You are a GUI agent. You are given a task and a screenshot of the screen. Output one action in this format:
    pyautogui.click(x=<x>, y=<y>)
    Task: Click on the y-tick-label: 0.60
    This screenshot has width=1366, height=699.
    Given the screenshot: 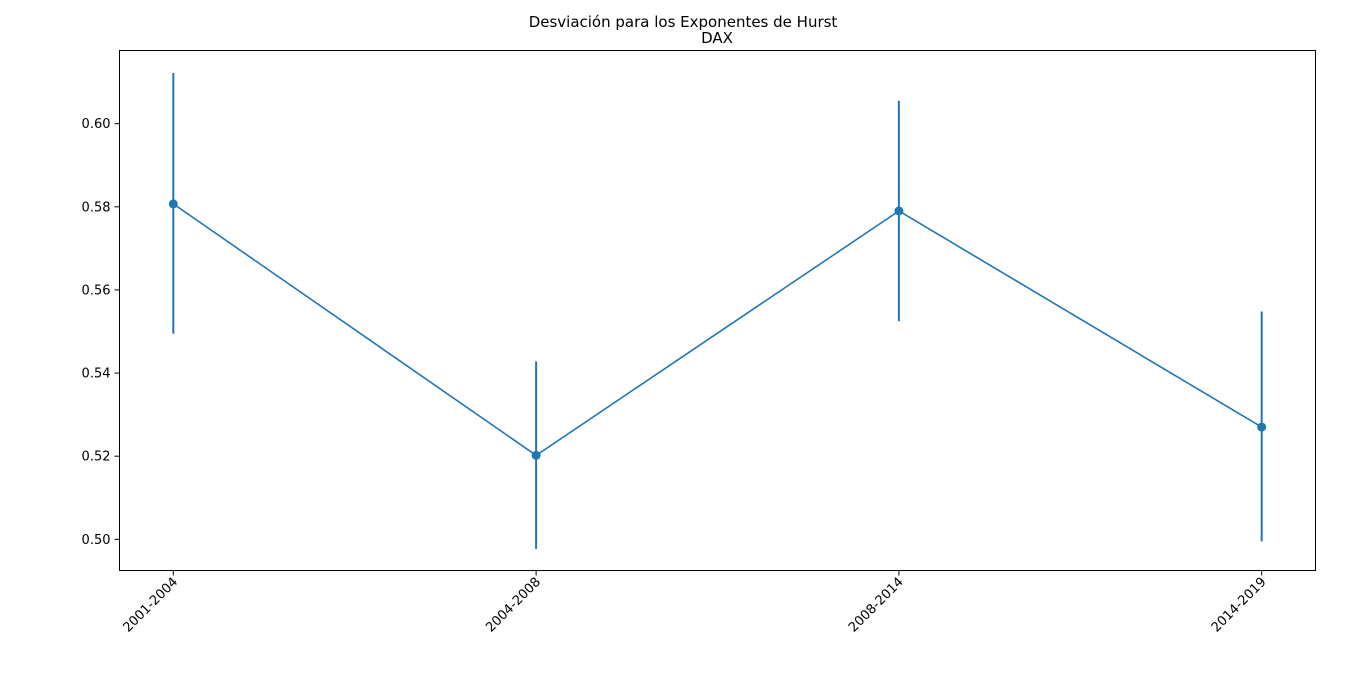 What is the action you would take?
    pyautogui.click(x=96, y=124)
    